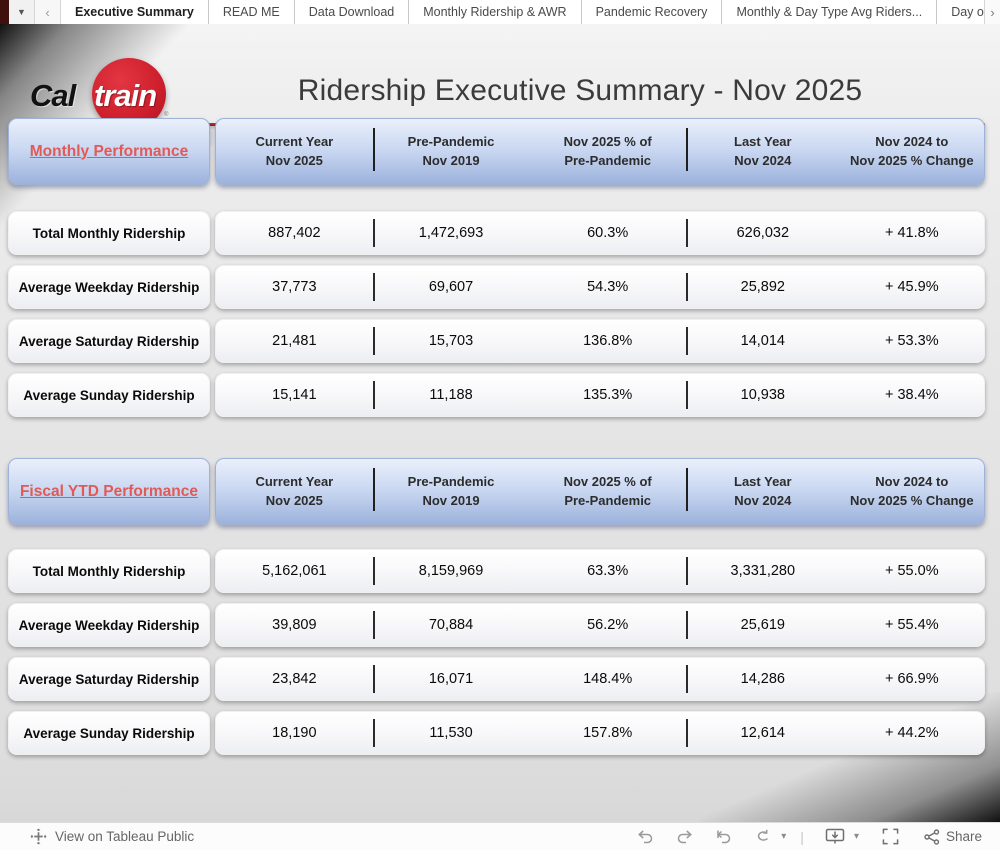 This screenshot has width=1000, height=850. What do you see at coordinates (294, 679) in the screenshot?
I see `cell-value: 23,842` at bounding box center [294, 679].